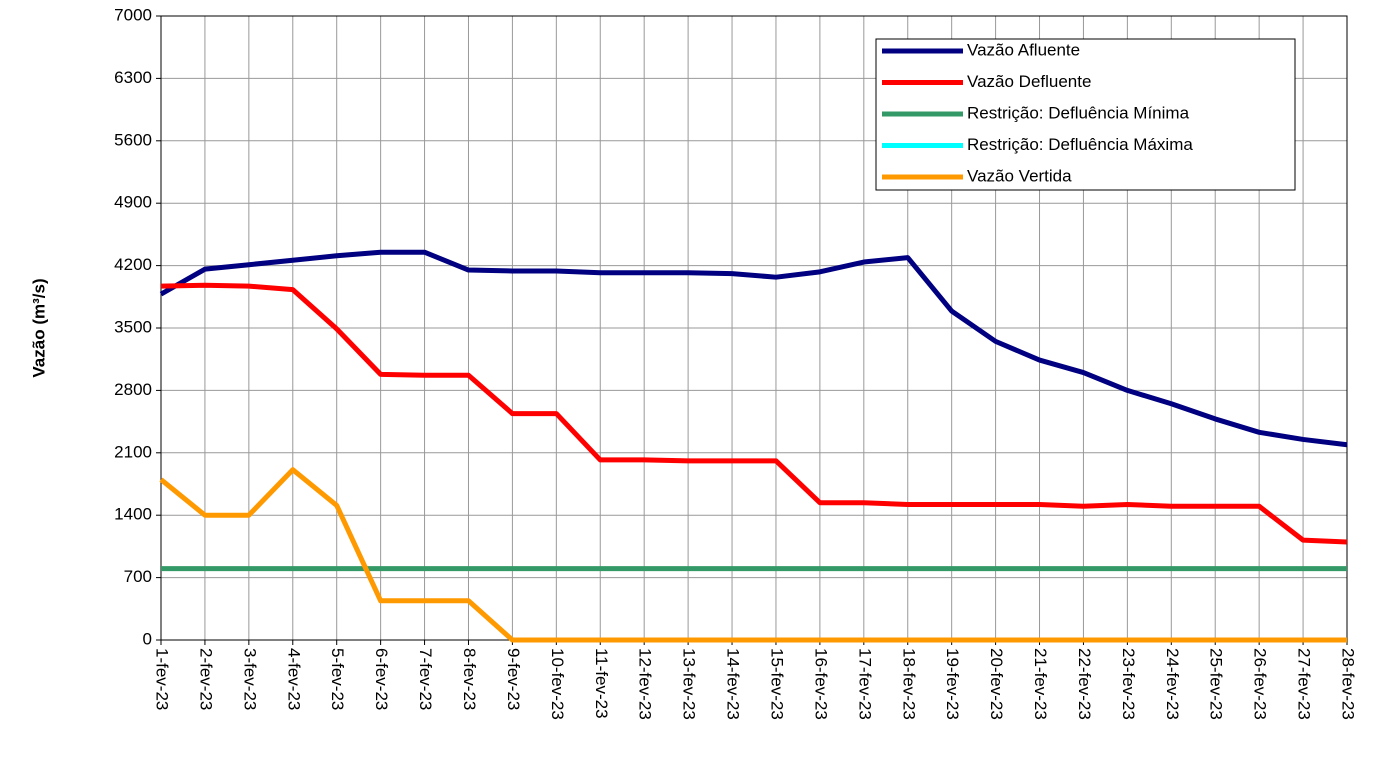  I want to click on x-tick-label: 1-fev-23, so click(162, 679).